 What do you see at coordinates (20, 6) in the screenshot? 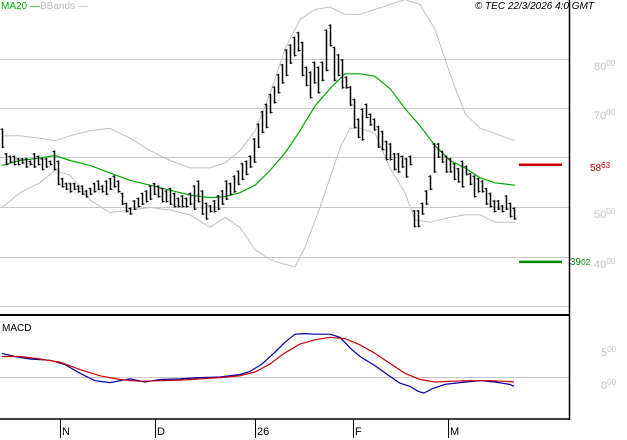
I see `legend-ma20: MA20 —` at bounding box center [20, 6].